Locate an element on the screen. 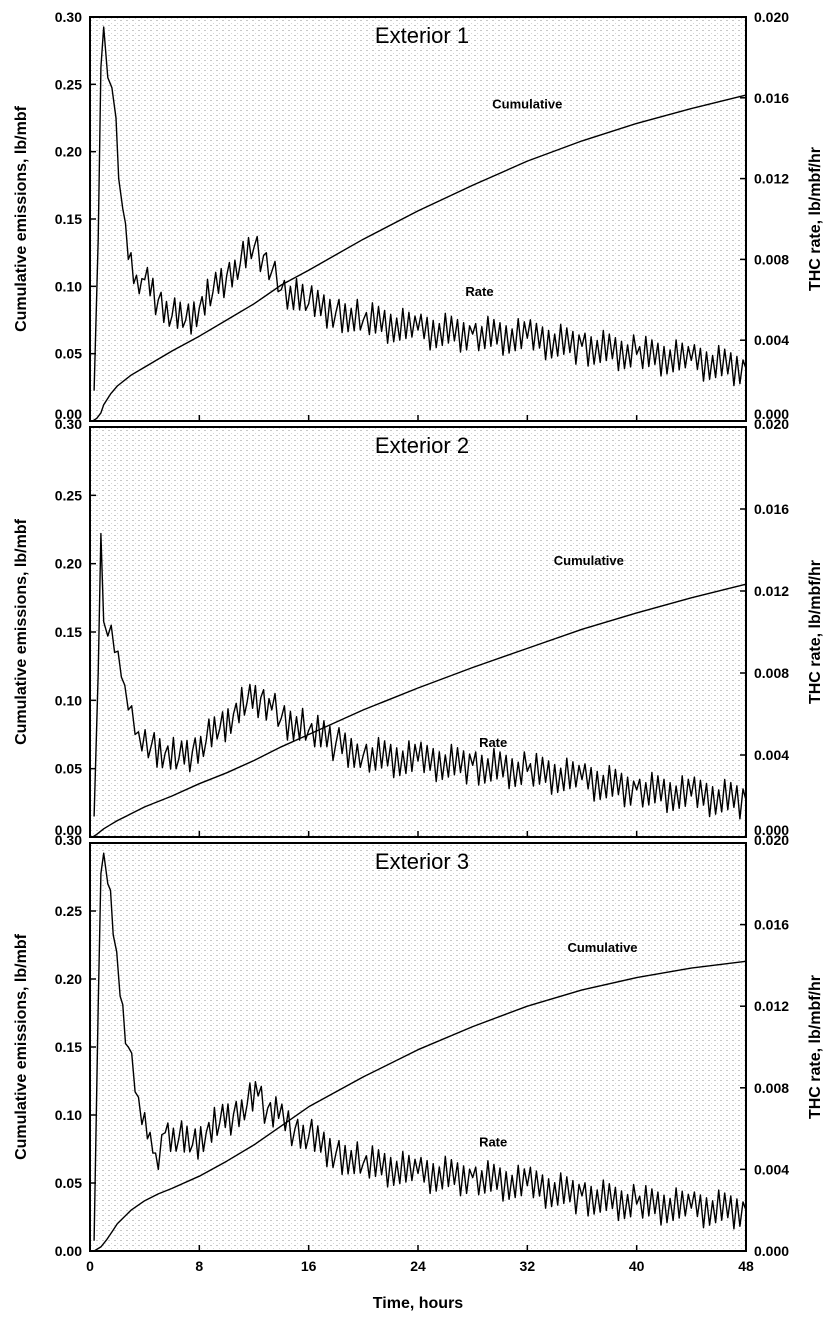 This screenshot has height=1321, width=831. panel-title: Exterior 1 is located at coordinates (422, 35).